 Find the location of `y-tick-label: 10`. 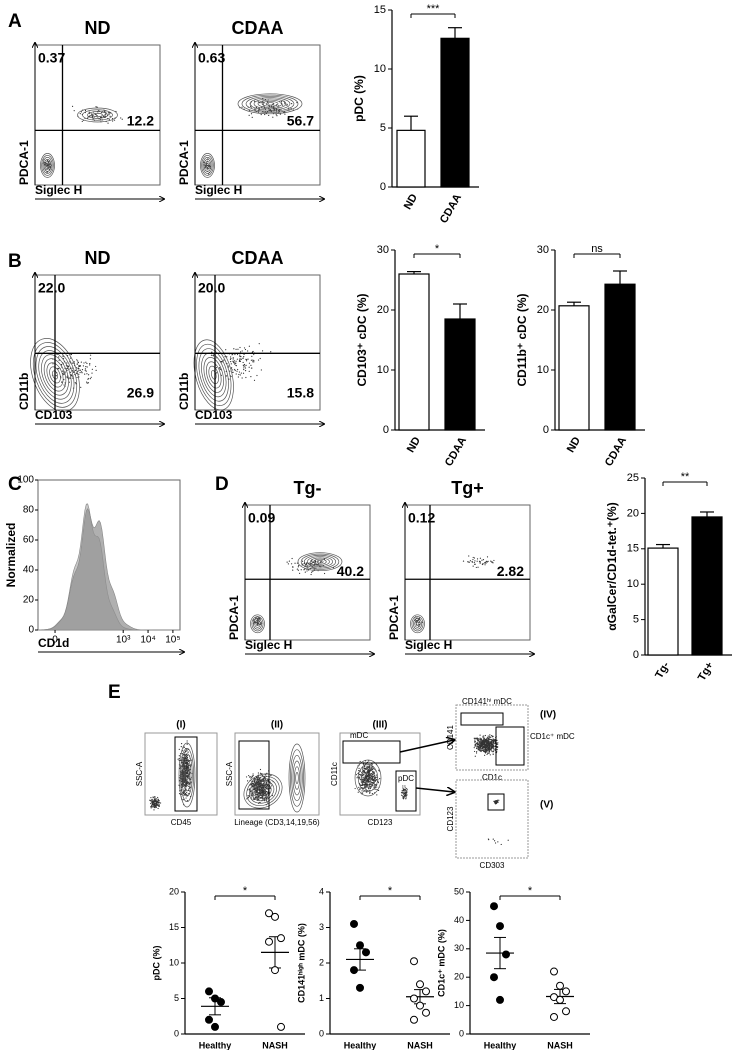

y-tick-label: 10 is located at coordinates (633, 584).